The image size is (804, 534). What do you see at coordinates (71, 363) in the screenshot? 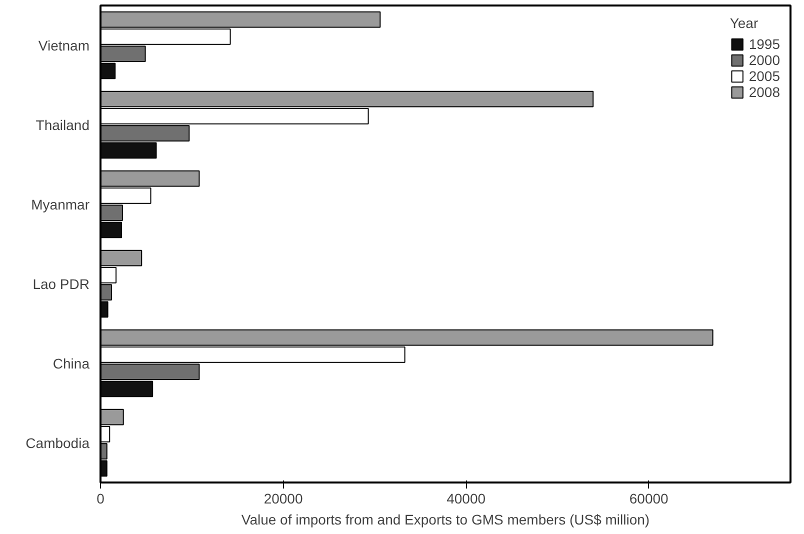
I see `y-tick-label: China` at bounding box center [71, 363].